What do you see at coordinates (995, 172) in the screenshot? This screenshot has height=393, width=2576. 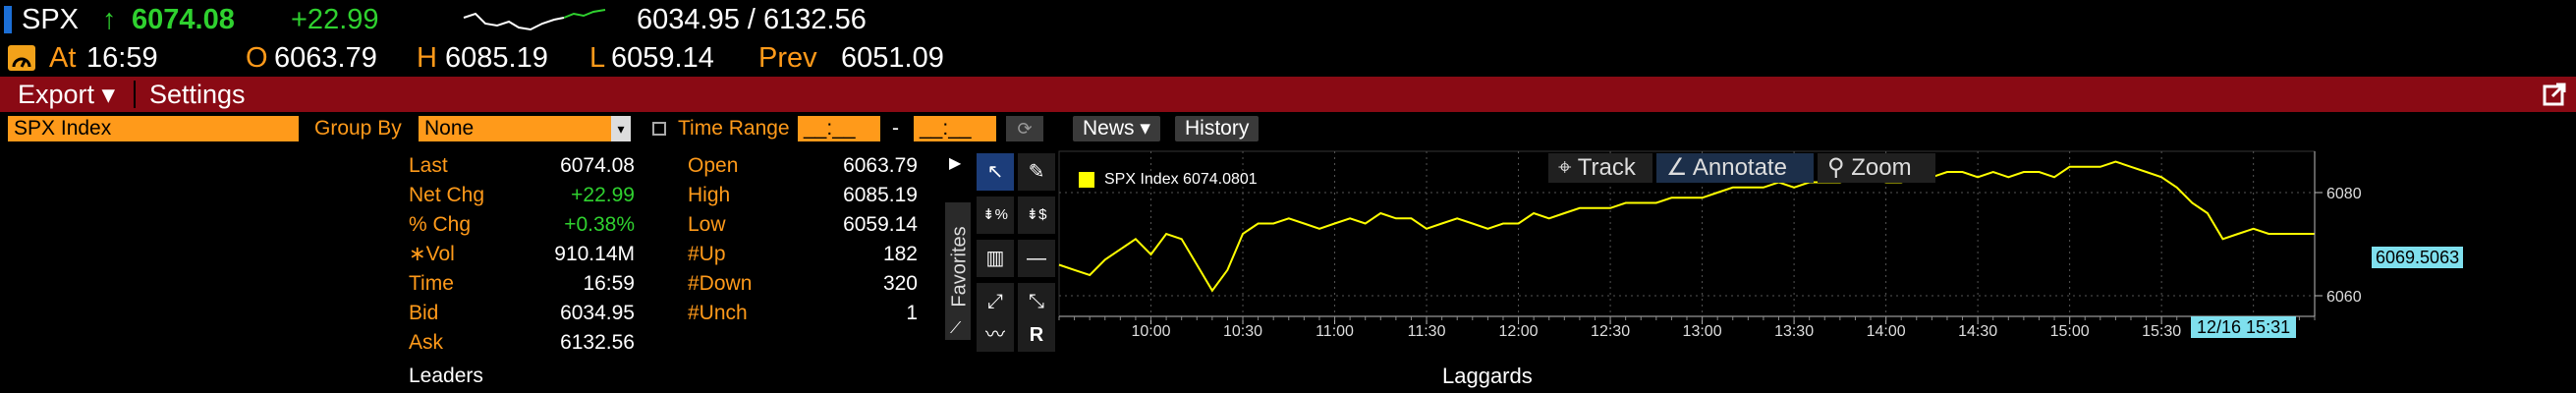 I see `pointer-tool-icon: ↖` at bounding box center [995, 172].